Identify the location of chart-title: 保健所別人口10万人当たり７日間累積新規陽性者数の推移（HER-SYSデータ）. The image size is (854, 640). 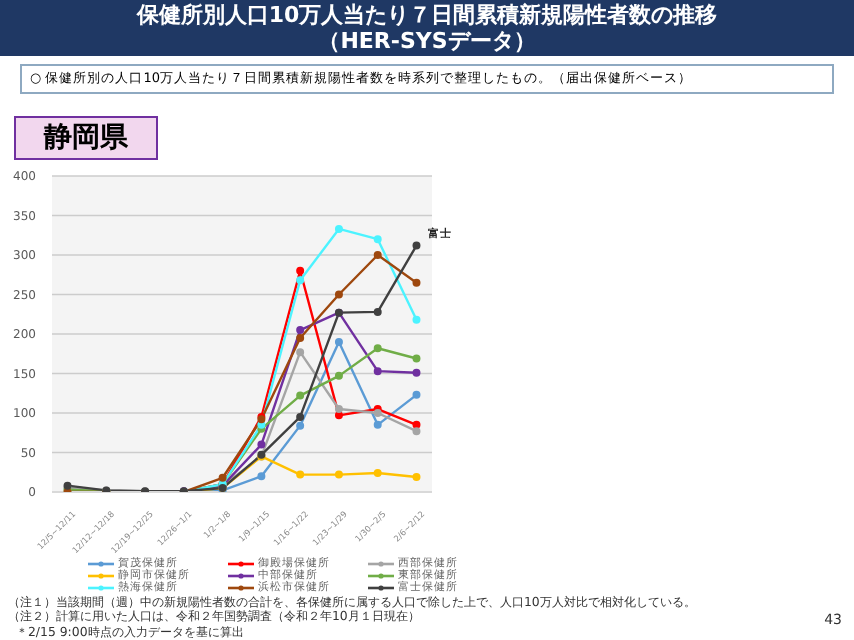
(427, 28).